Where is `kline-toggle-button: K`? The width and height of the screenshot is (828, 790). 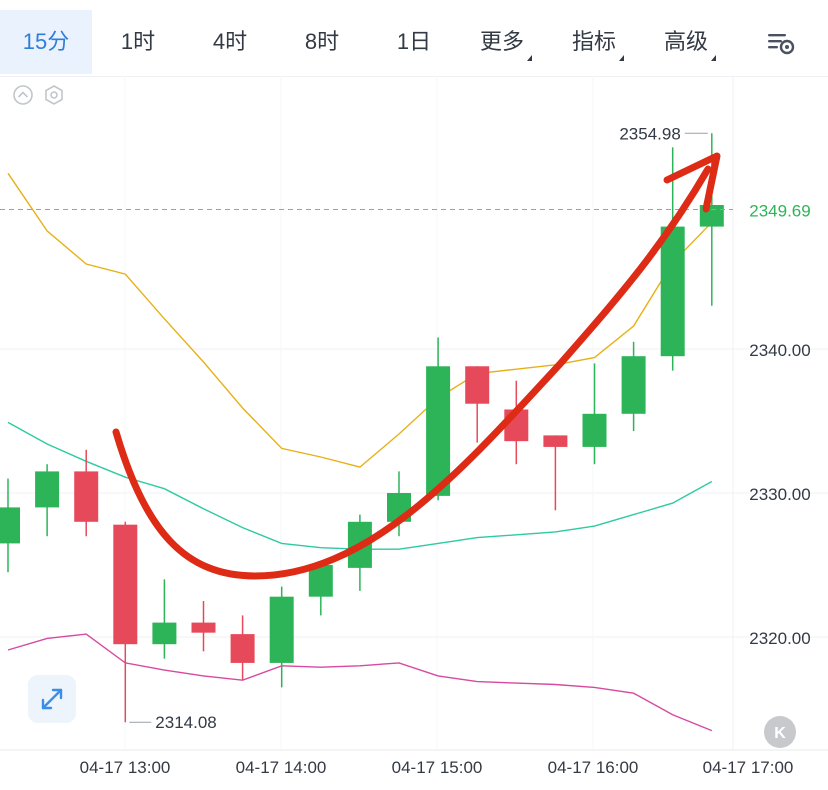
kline-toggle-button: K is located at coordinates (780, 732).